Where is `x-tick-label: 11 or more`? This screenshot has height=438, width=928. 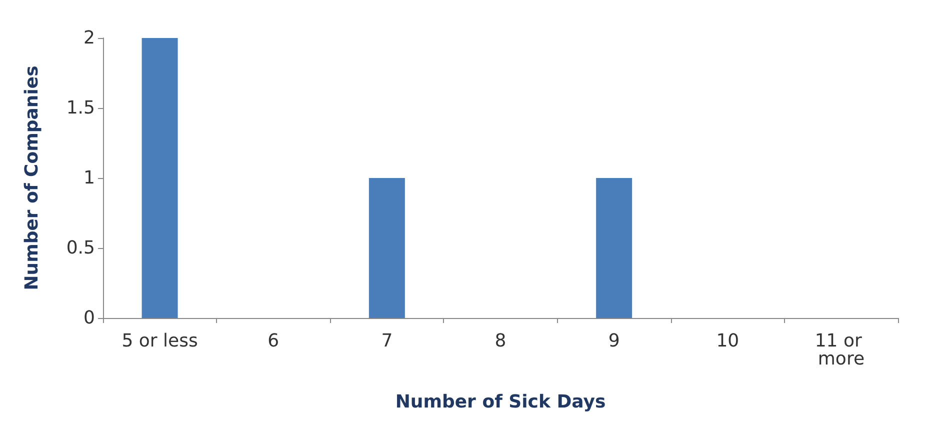
x-tick-label: 11 or more is located at coordinates (841, 350).